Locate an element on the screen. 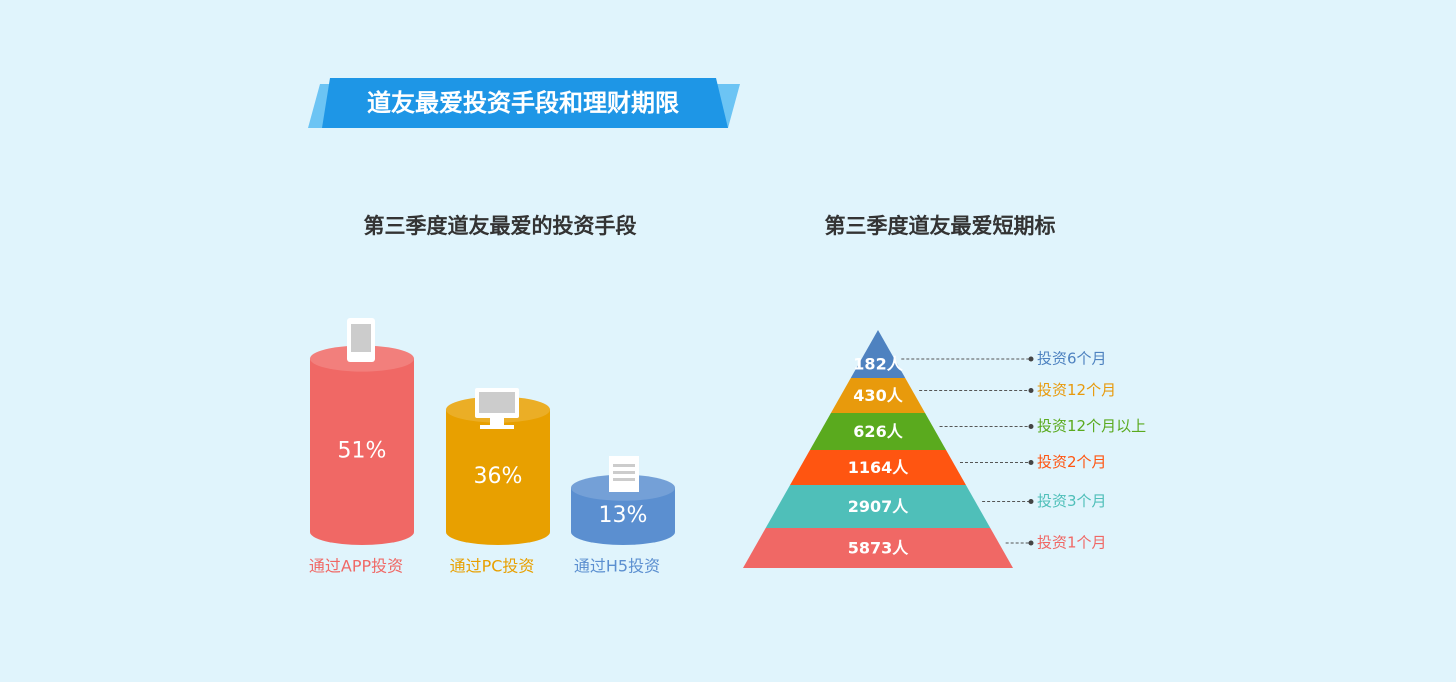 The height and width of the screenshot is (682, 1456). value-label: 36% is located at coordinates (498, 476).